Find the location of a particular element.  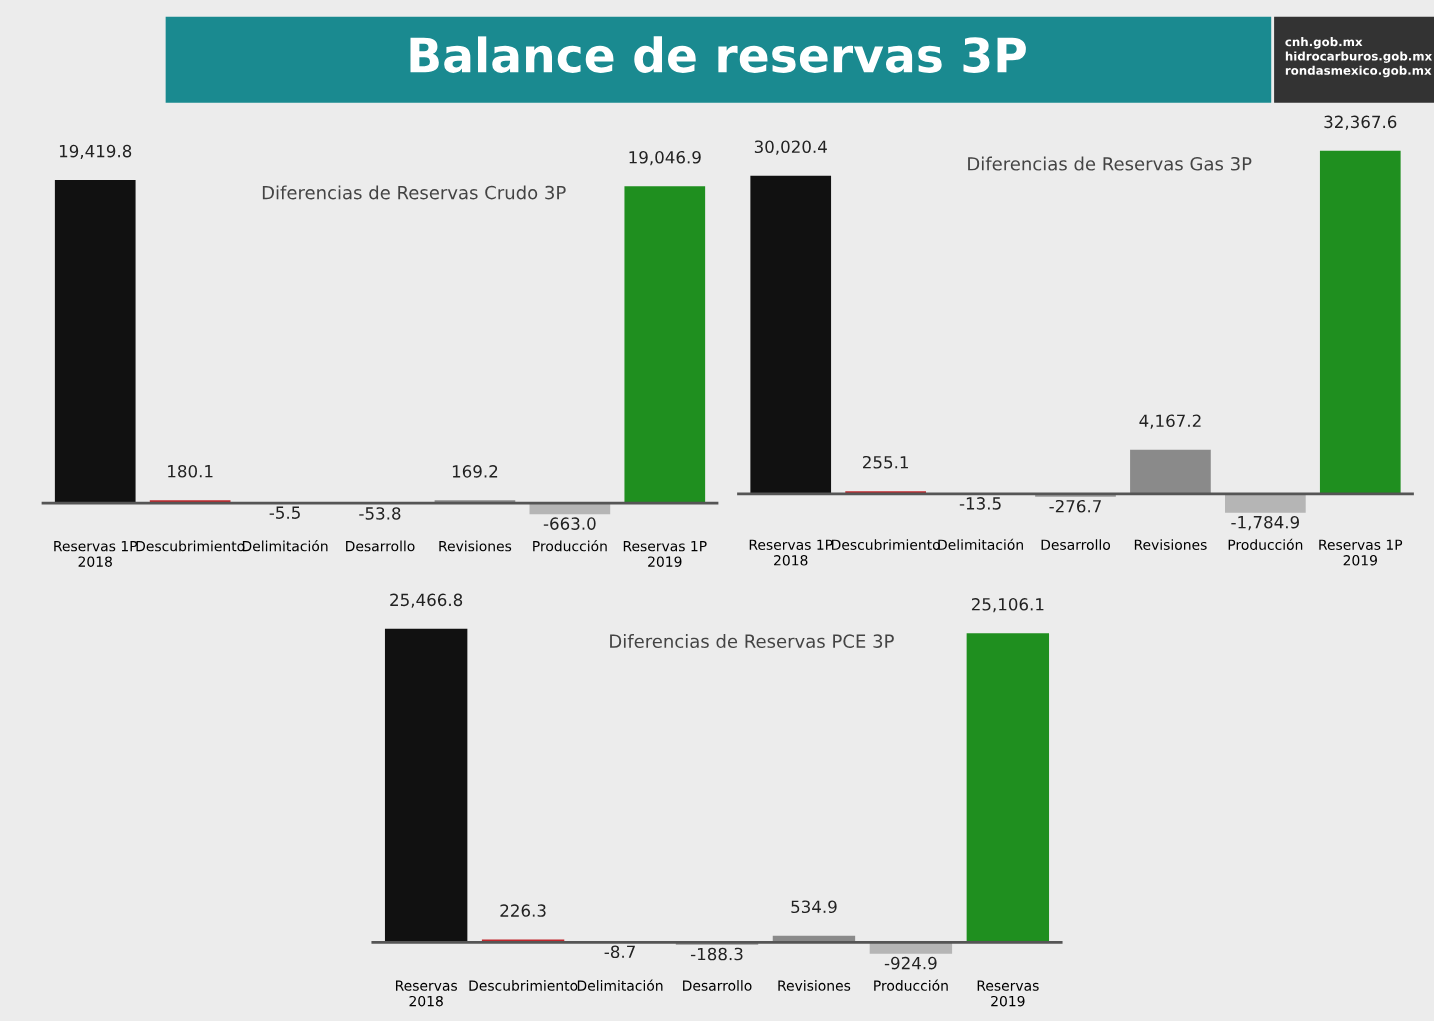

x-tick-label: Reservas 2019 is located at coordinates (1008, 993).